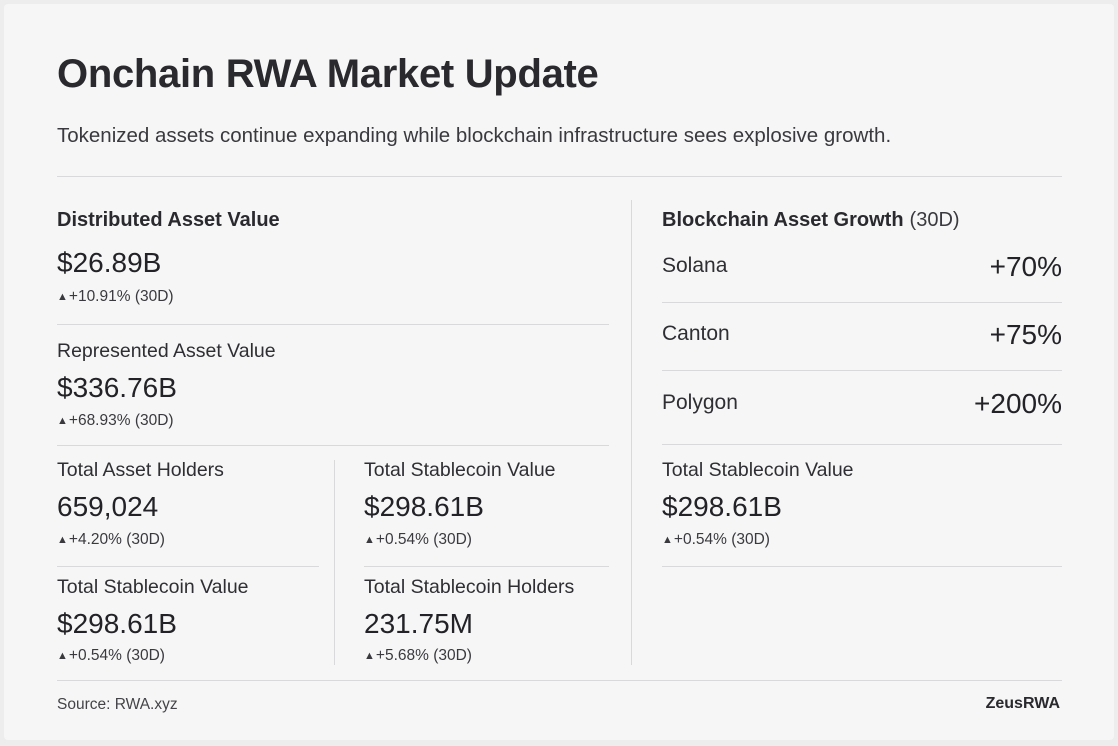 Image resolution: width=1118 pixels, height=746 pixels. Describe the element at coordinates (117, 623) in the screenshot. I see `total-stablecoin-value-2: $298.61B` at that location.